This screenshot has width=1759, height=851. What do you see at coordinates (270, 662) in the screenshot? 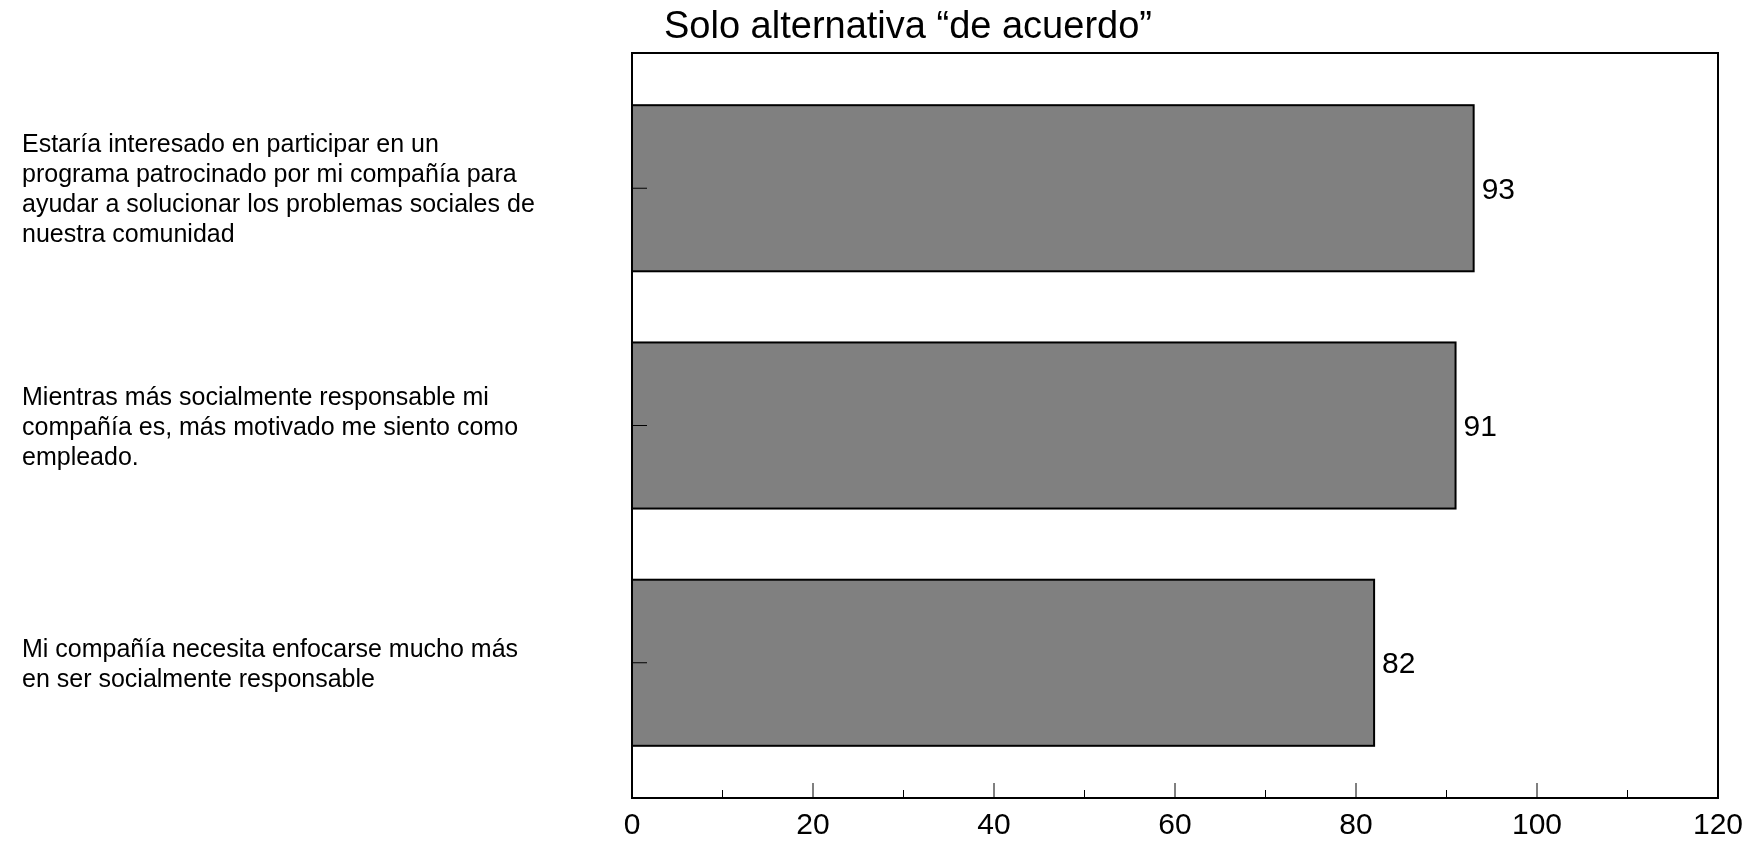
I see `y-tick-label: Mi compañía necesita enfocarse mucho más en ser socialmente responsable` at bounding box center [270, 662].